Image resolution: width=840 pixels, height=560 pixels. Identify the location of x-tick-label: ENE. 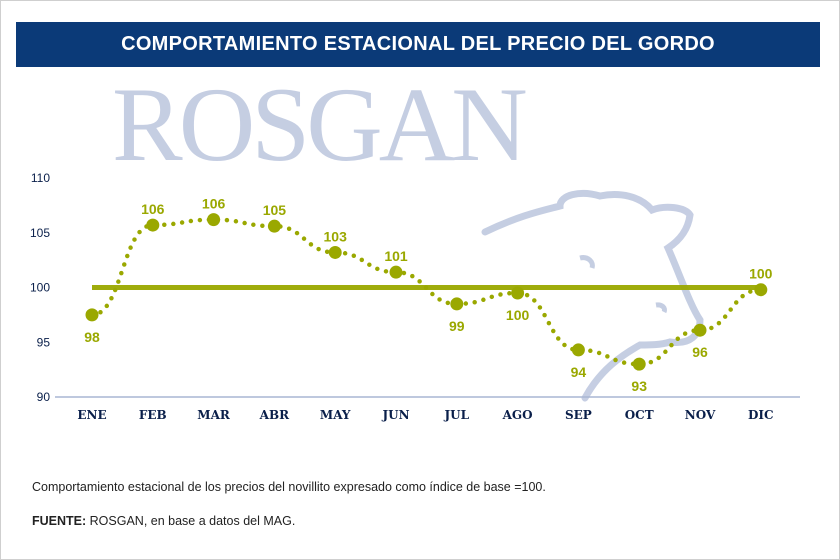
(91, 415).